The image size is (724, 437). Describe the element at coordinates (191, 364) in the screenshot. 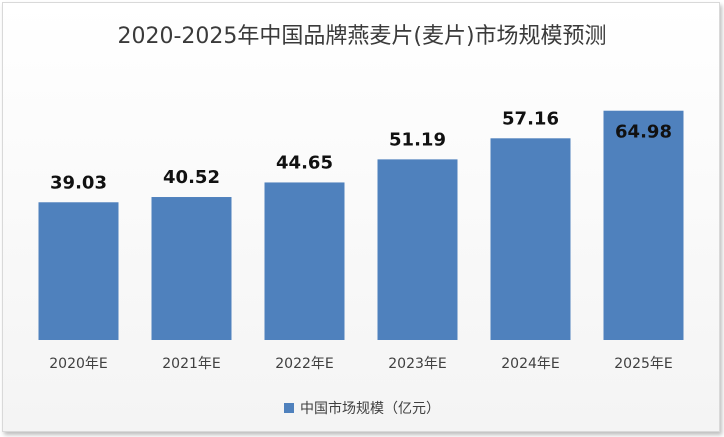

I see `x-tick-label-2021年E: 2021年E` at that location.